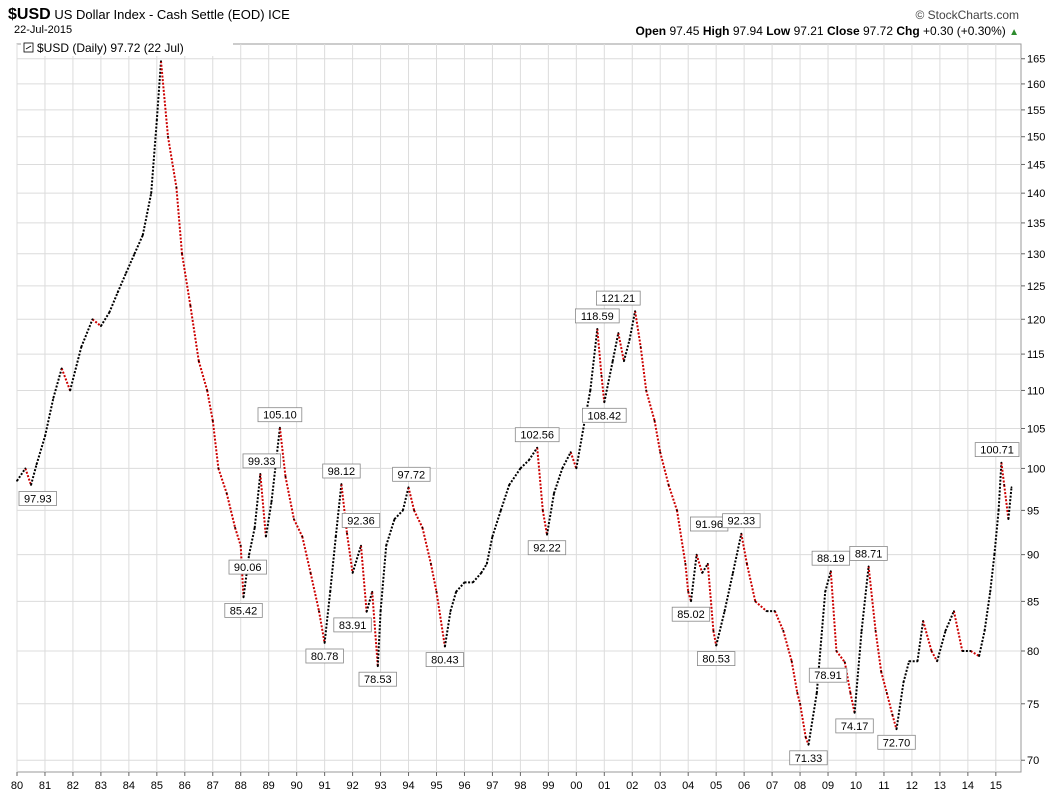 This screenshot has width=1059, height=799. What do you see at coordinates (576, 786) in the screenshot?
I see `x-tick-label: 00` at bounding box center [576, 786].